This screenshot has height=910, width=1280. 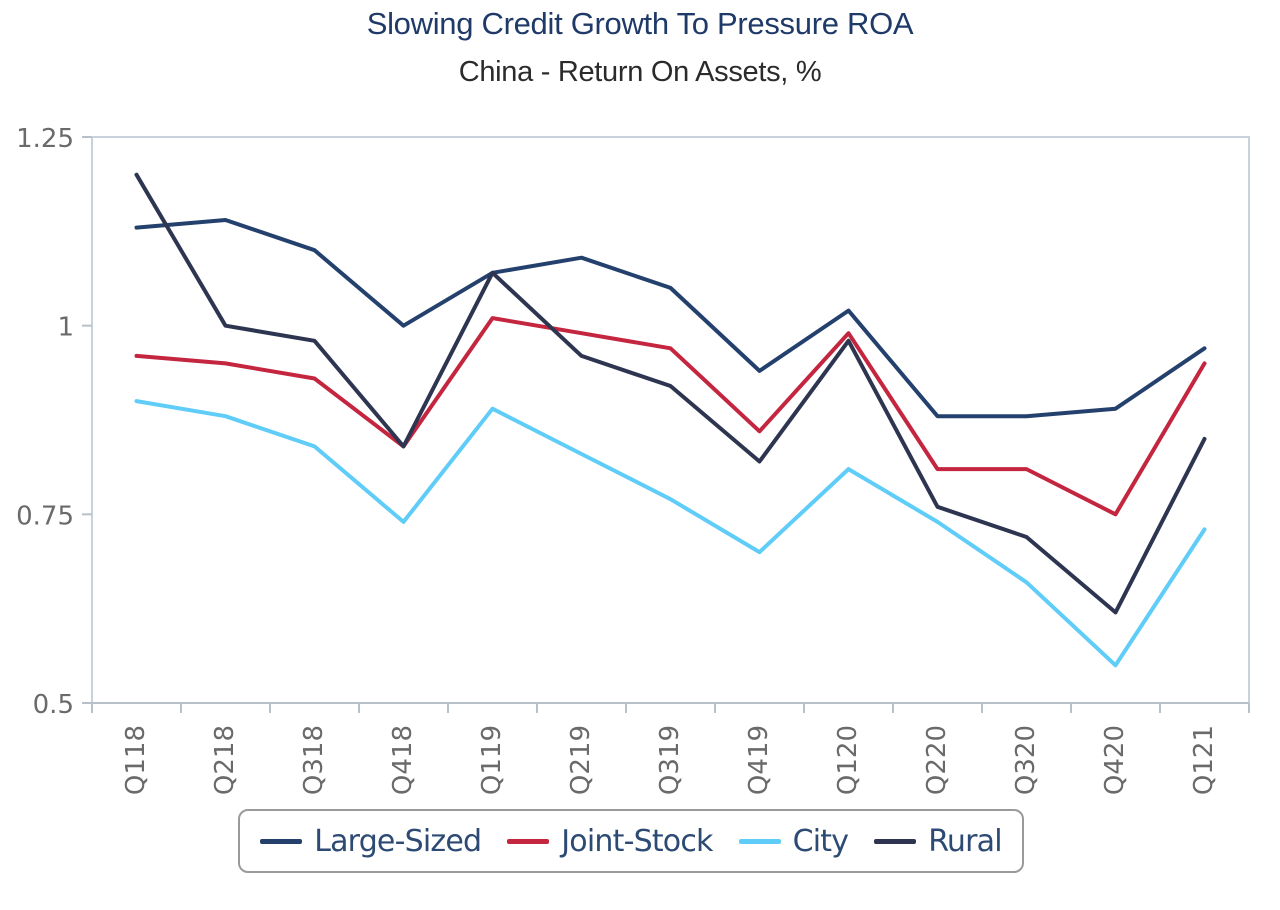 What do you see at coordinates (528, 841) in the screenshot?
I see `legend-swatch-joint-stock` at bounding box center [528, 841].